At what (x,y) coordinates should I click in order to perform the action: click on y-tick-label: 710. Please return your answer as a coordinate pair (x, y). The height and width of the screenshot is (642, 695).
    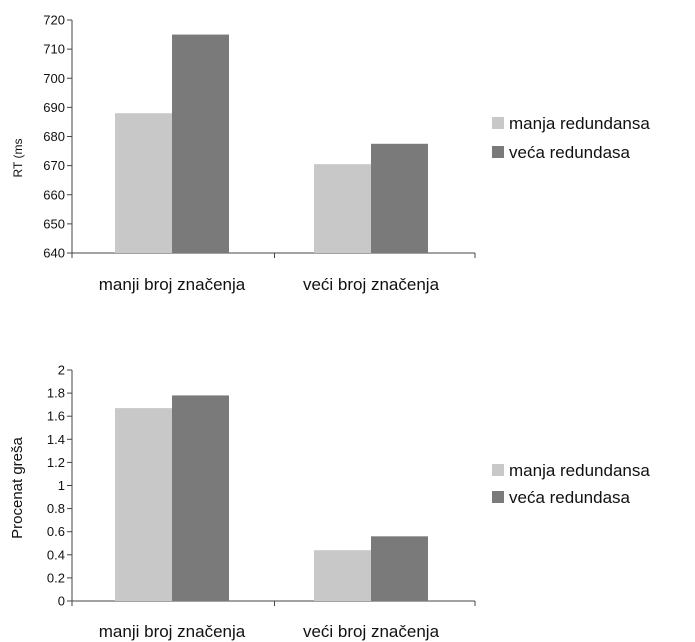
    Looking at the image, I should click on (54, 49).